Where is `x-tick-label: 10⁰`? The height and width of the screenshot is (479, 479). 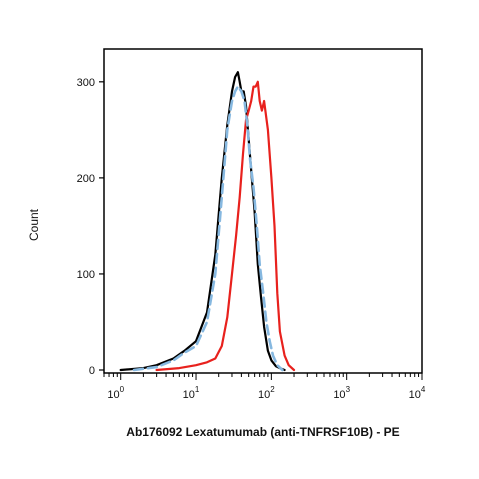
x-tick-label: 10⁰ is located at coordinates (115, 393).